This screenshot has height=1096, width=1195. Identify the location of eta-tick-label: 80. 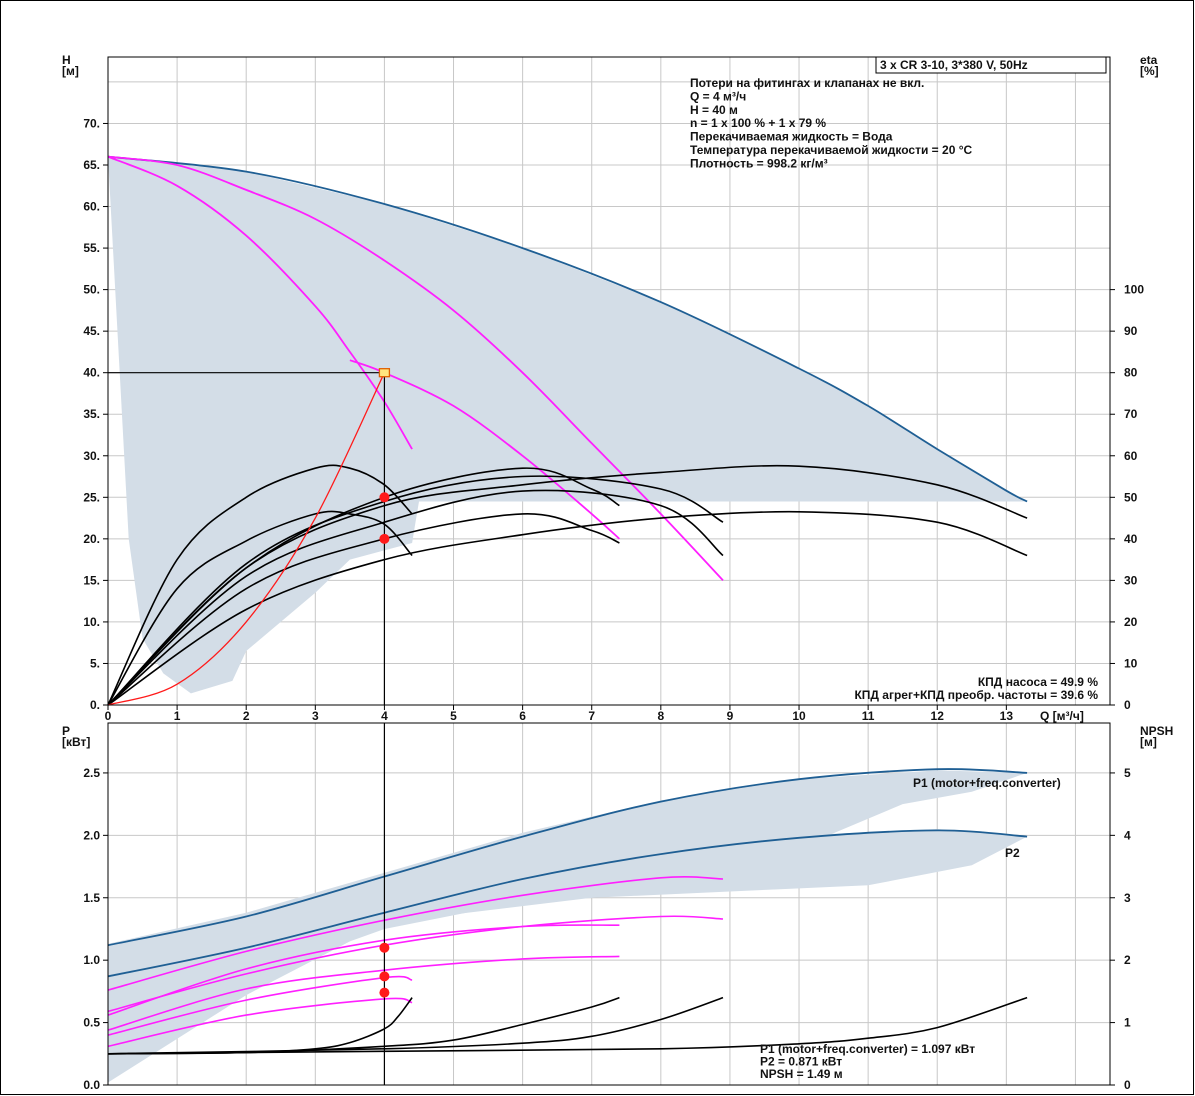
(1131, 373).